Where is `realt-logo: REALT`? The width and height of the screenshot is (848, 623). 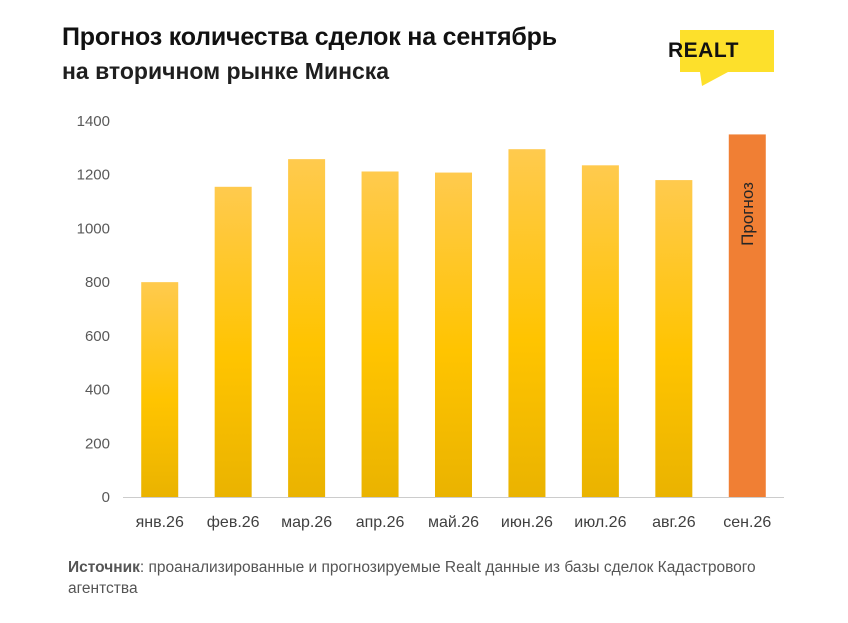 realt-logo: REALT is located at coordinates (721, 58).